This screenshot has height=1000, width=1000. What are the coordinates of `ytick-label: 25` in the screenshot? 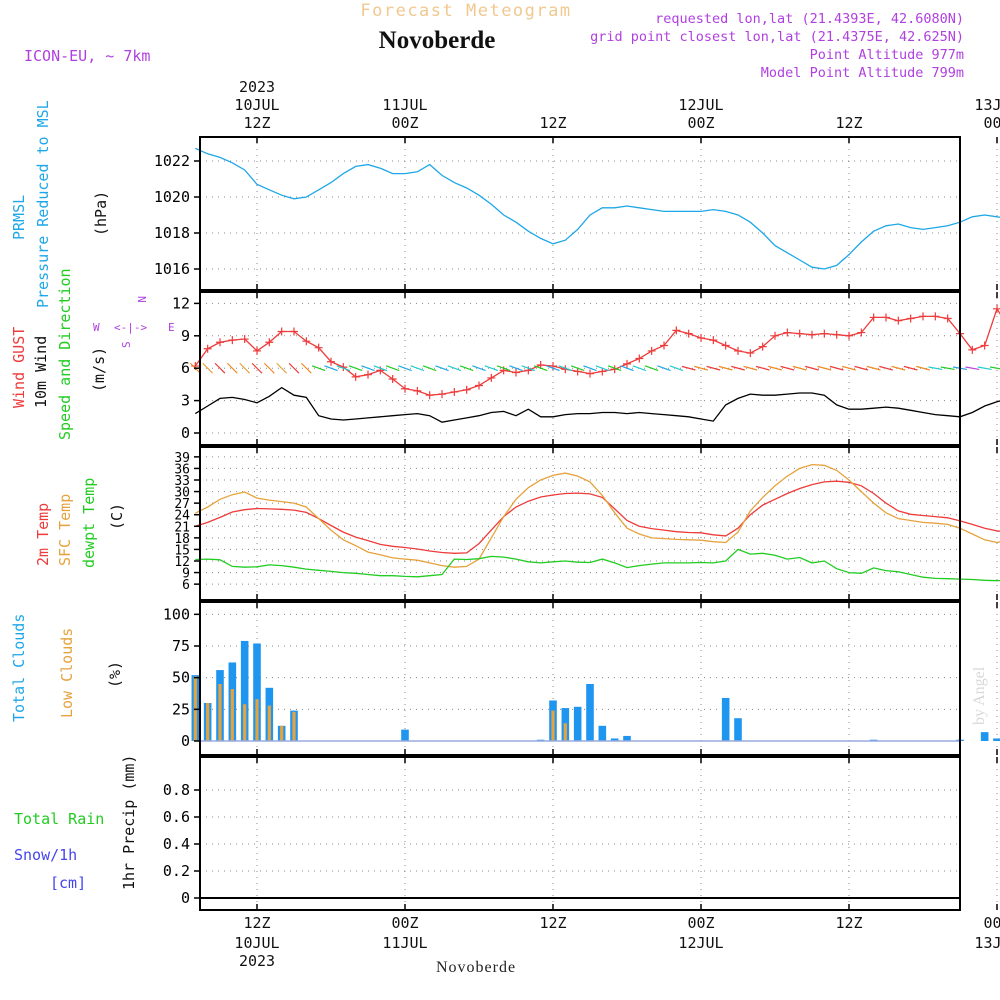 It's located at (181, 709).